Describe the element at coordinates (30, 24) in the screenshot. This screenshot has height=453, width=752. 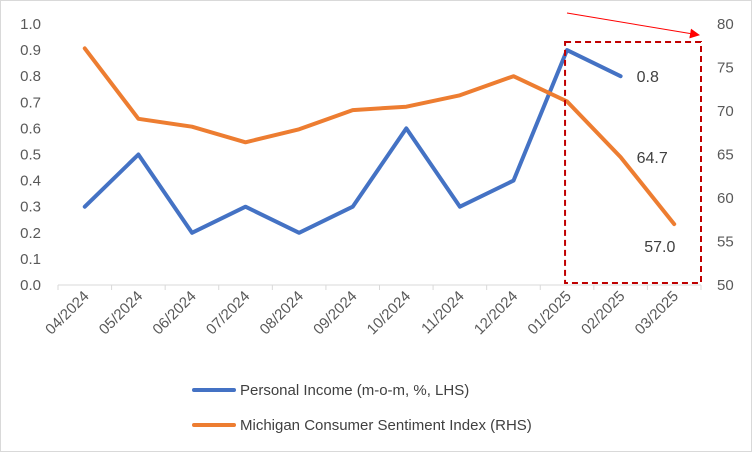
I see `left-y-tick-label: 1.0` at that location.